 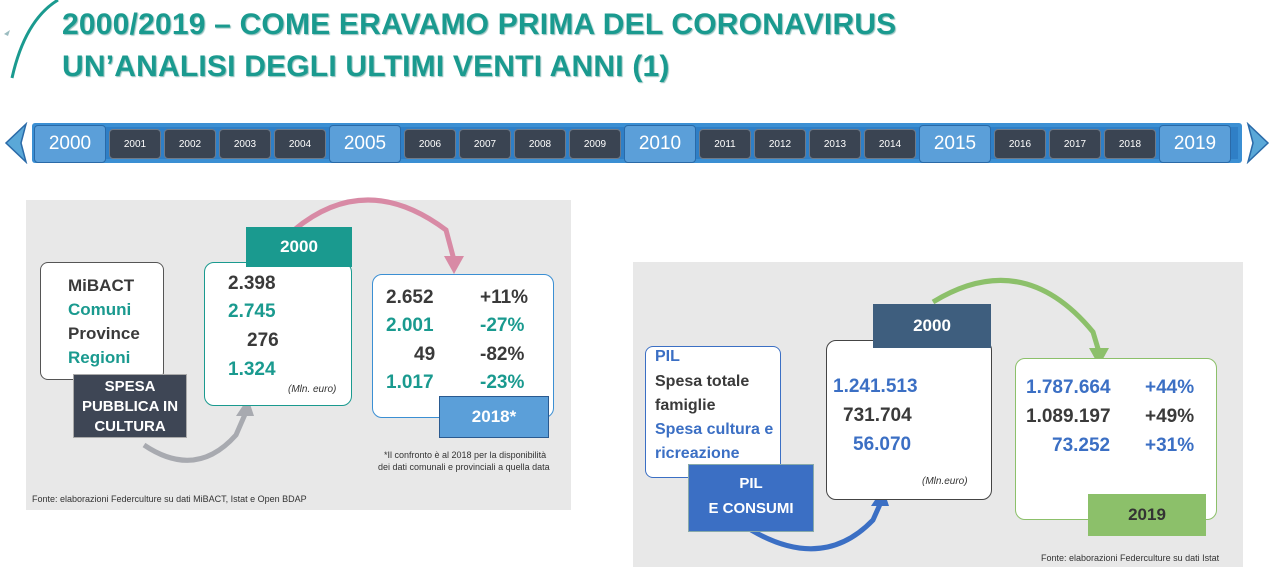 I want to click on timeline-year-2018: 2018, so click(x=1130, y=144).